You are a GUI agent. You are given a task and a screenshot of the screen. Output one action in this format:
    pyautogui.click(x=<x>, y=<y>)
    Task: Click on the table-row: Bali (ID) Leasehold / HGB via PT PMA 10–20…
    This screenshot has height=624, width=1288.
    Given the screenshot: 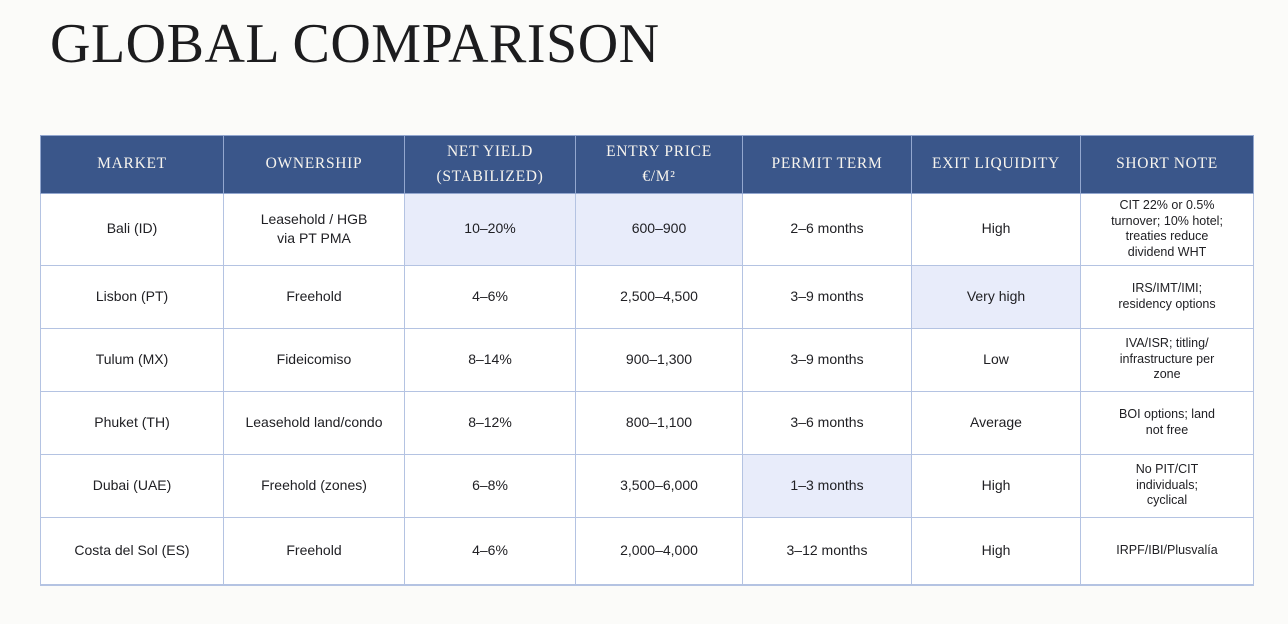 What is the action you would take?
    pyautogui.click(x=647, y=229)
    